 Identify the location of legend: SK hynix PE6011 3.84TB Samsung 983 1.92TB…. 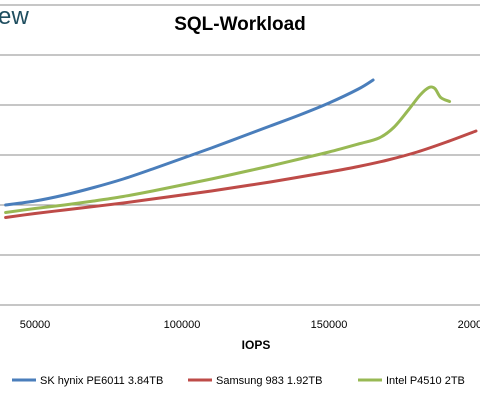
(238, 381).